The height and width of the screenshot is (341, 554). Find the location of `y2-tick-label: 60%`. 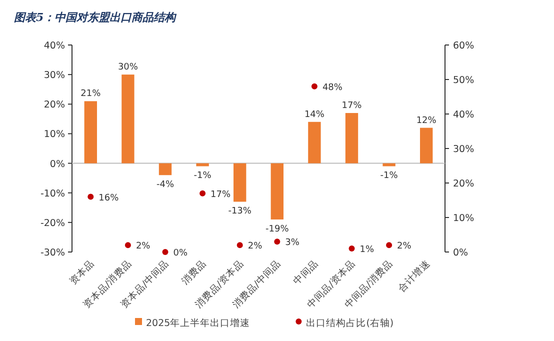

y2-tick-label: 60% is located at coordinates (463, 46).